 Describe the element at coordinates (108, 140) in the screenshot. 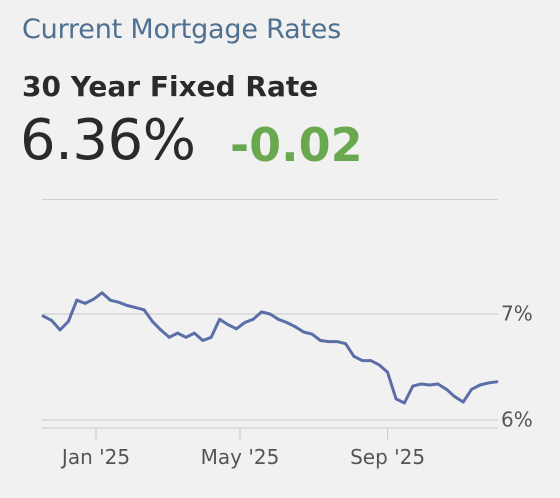

I see `current-rate-value: 6.36%` at that location.